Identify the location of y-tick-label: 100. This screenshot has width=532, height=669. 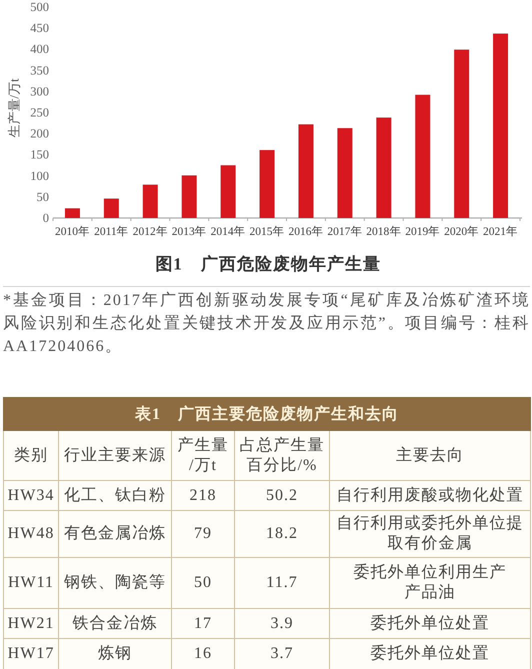
(39, 175).